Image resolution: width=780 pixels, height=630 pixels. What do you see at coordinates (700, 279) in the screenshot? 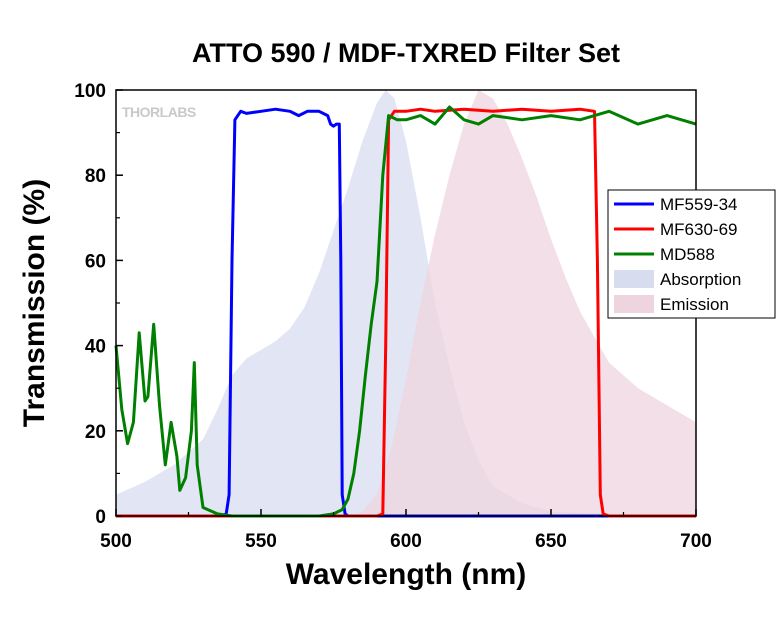
I see `legend-label: Absorption` at bounding box center [700, 279].